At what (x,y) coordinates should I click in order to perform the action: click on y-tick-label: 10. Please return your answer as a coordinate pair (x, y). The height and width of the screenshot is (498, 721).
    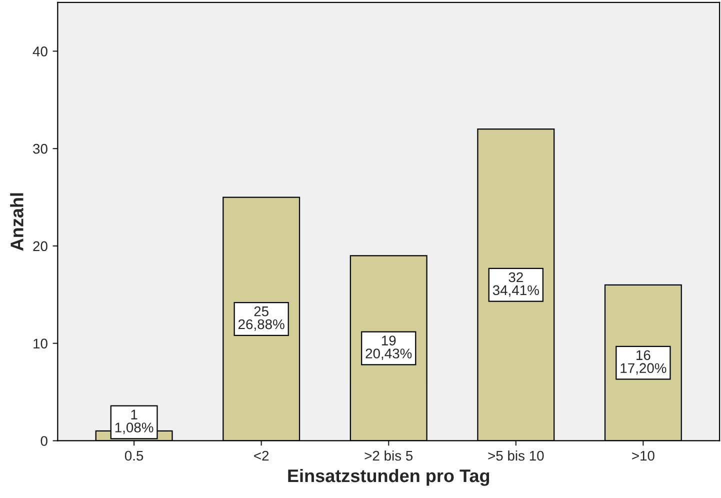
    Looking at the image, I should click on (41, 343).